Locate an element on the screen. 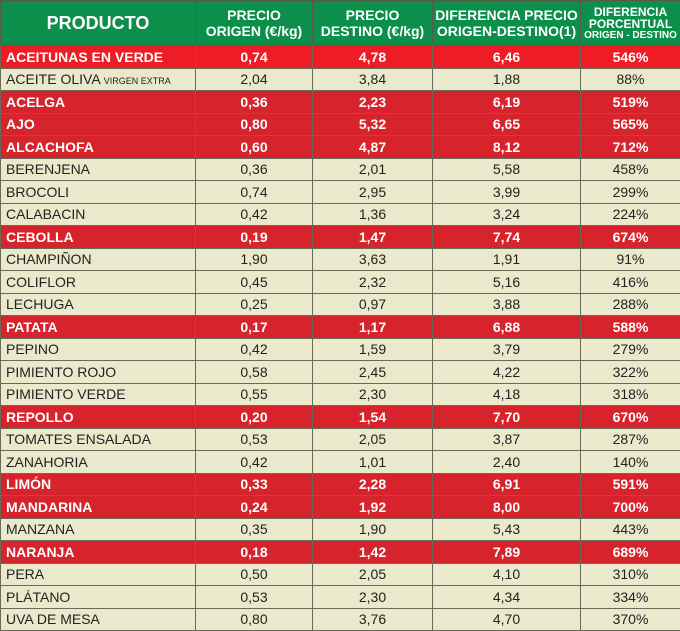 The height and width of the screenshot is (631, 680). percent-cell: 565% is located at coordinates (630, 124).